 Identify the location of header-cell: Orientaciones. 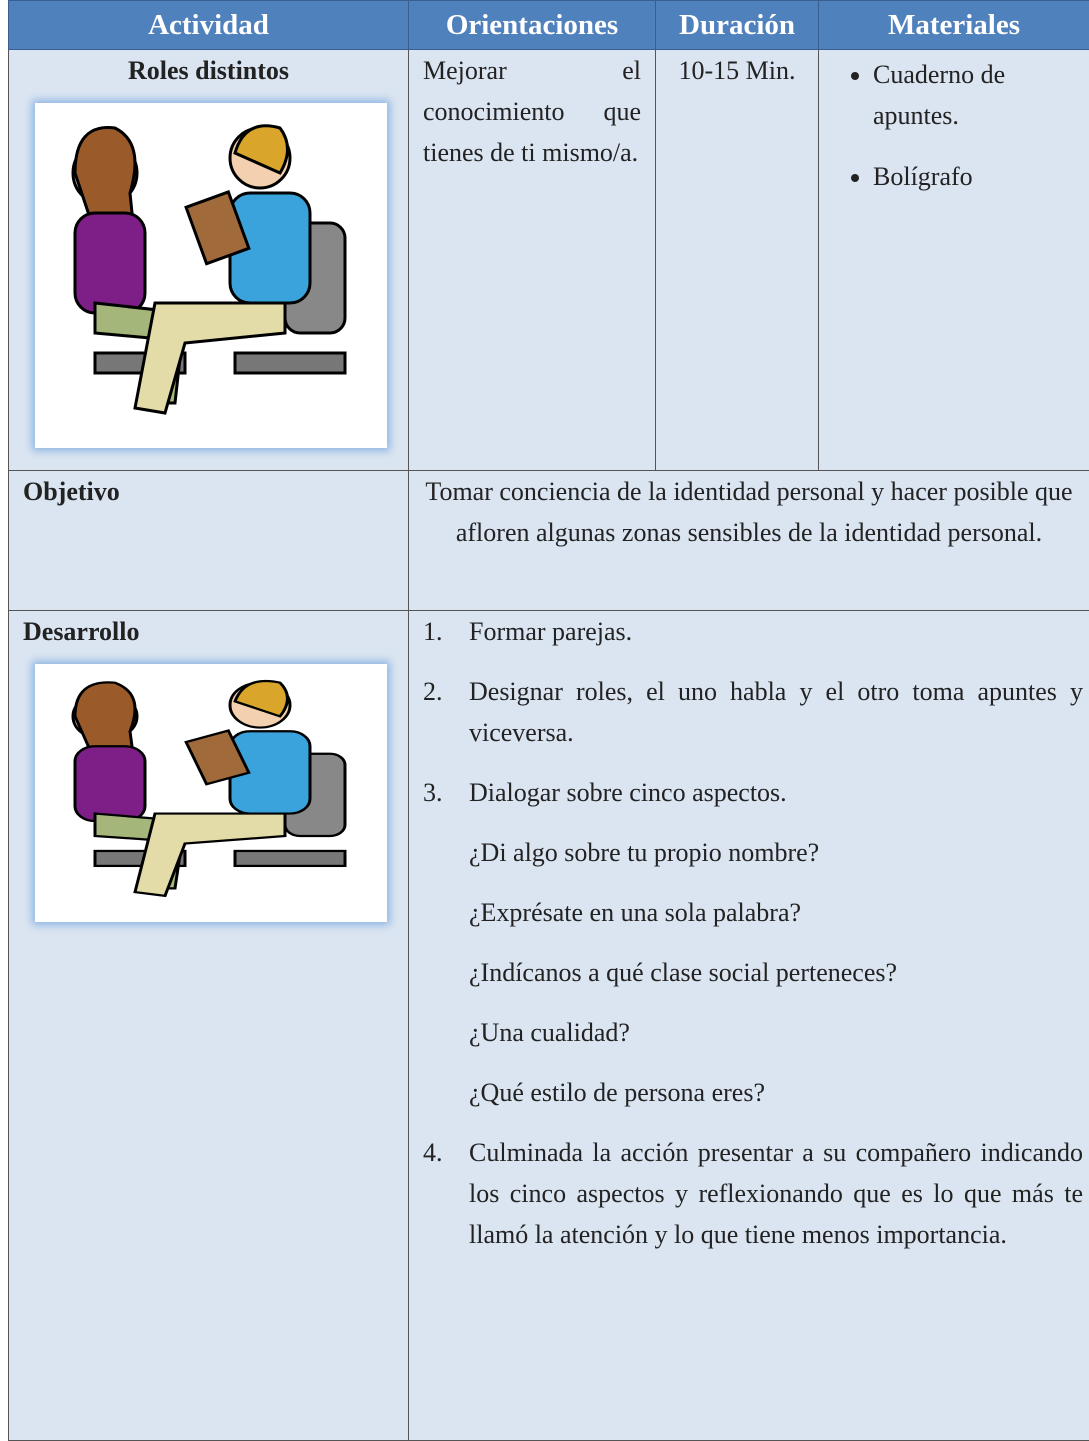
(532, 25).